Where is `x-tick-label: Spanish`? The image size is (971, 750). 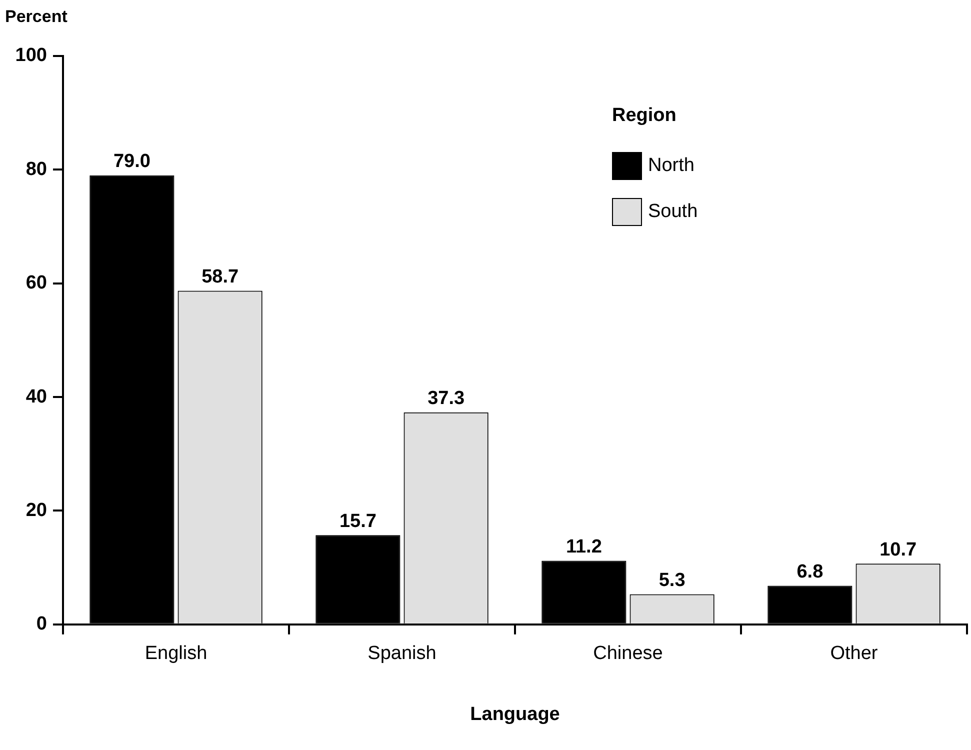
x-tick-label: Spanish is located at coordinates (402, 653).